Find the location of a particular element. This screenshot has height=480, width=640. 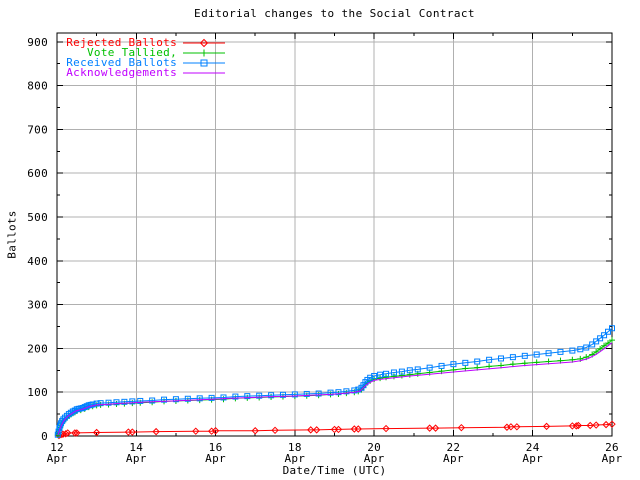

svg-text: 100 is located at coordinates (37, 392).